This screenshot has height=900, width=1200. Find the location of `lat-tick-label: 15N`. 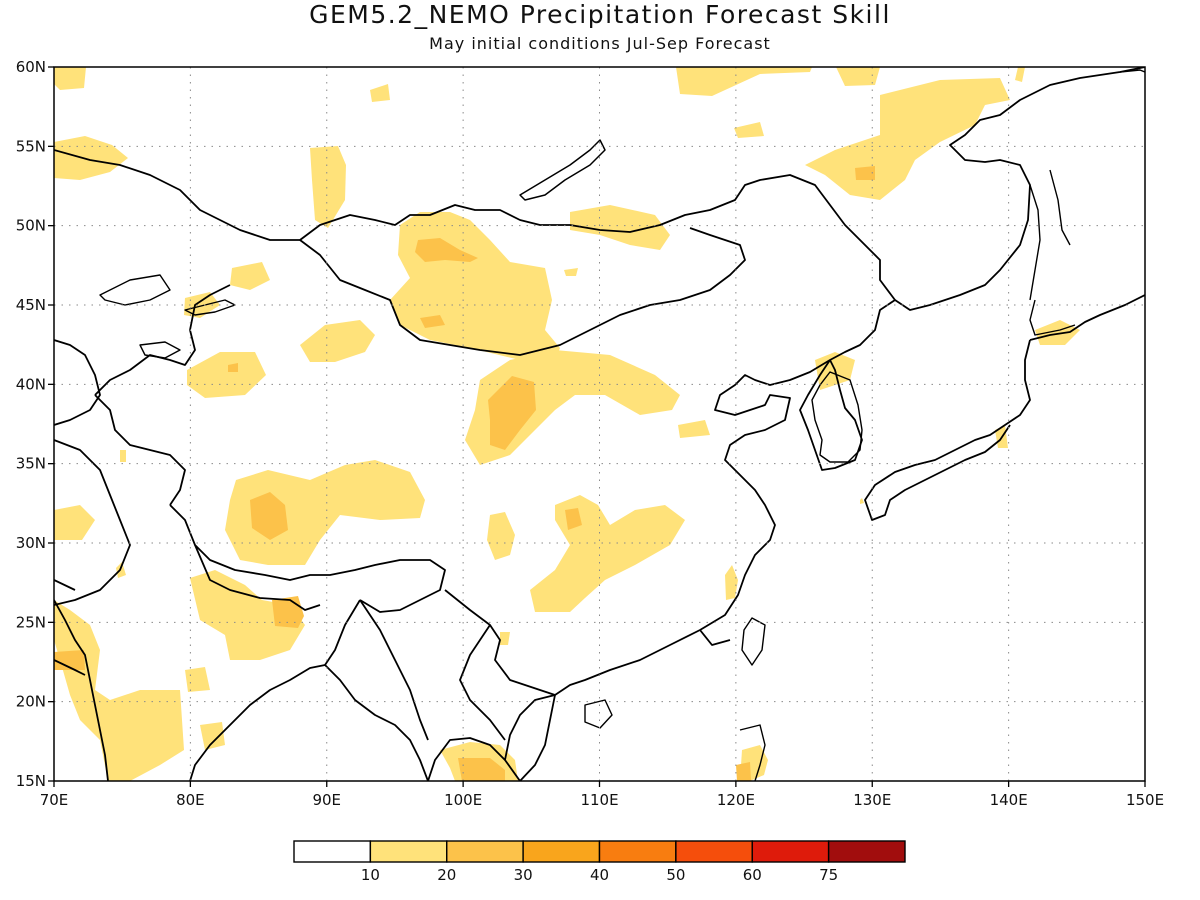

lat-tick-label: 15N is located at coordinates (31, 781).